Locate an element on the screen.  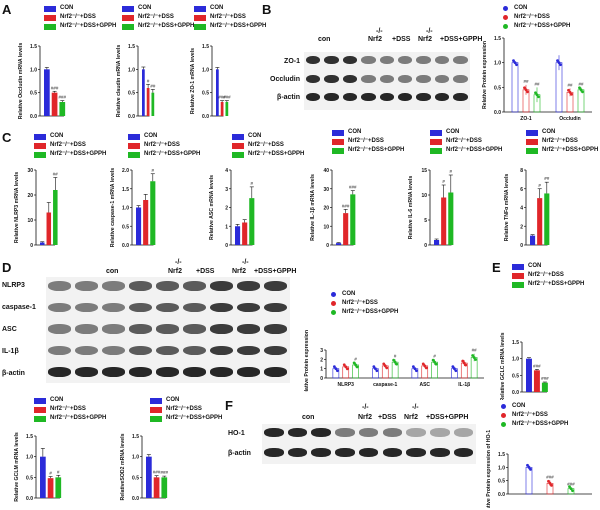
blot-d-ko-2: -/- is located at coordinates (245, 262).